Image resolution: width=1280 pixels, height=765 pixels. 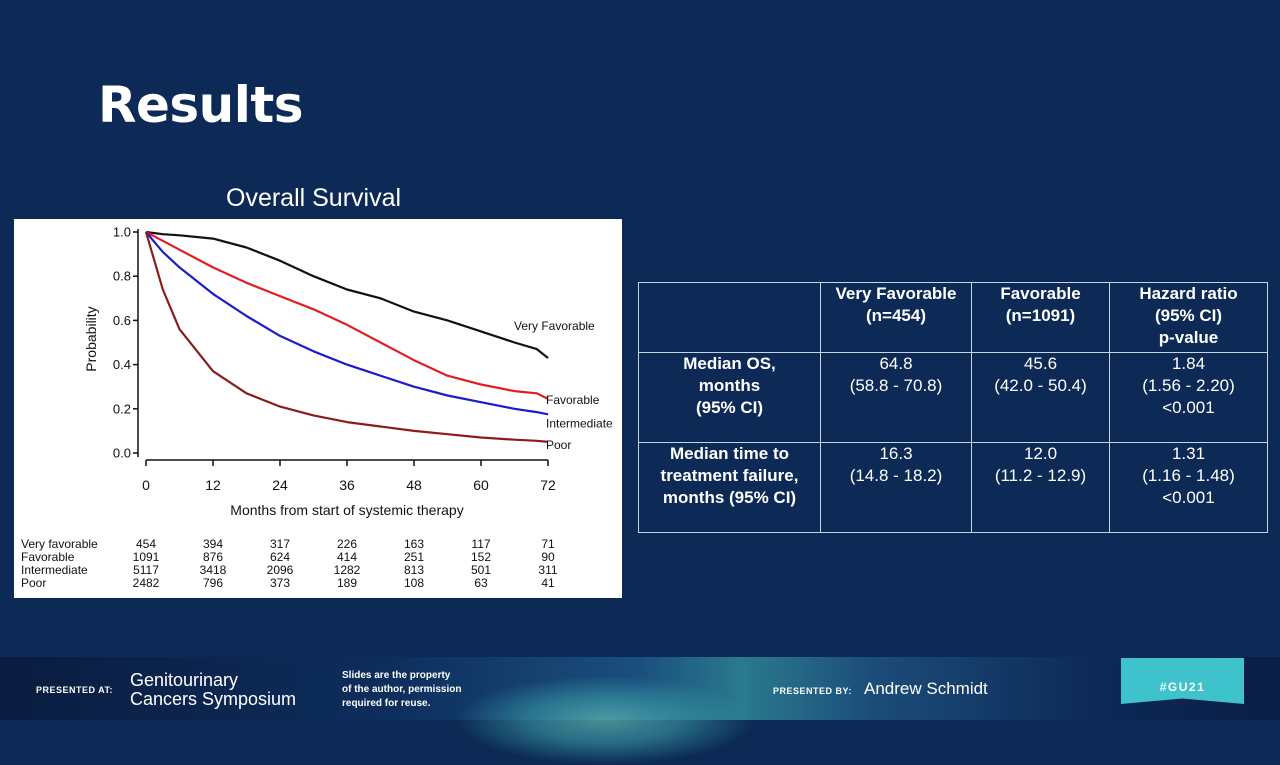 What do you see at coordinates (33, 583) in the screenshot?
I see `risk-table-label: Poor` at bounding box center [33, 583].